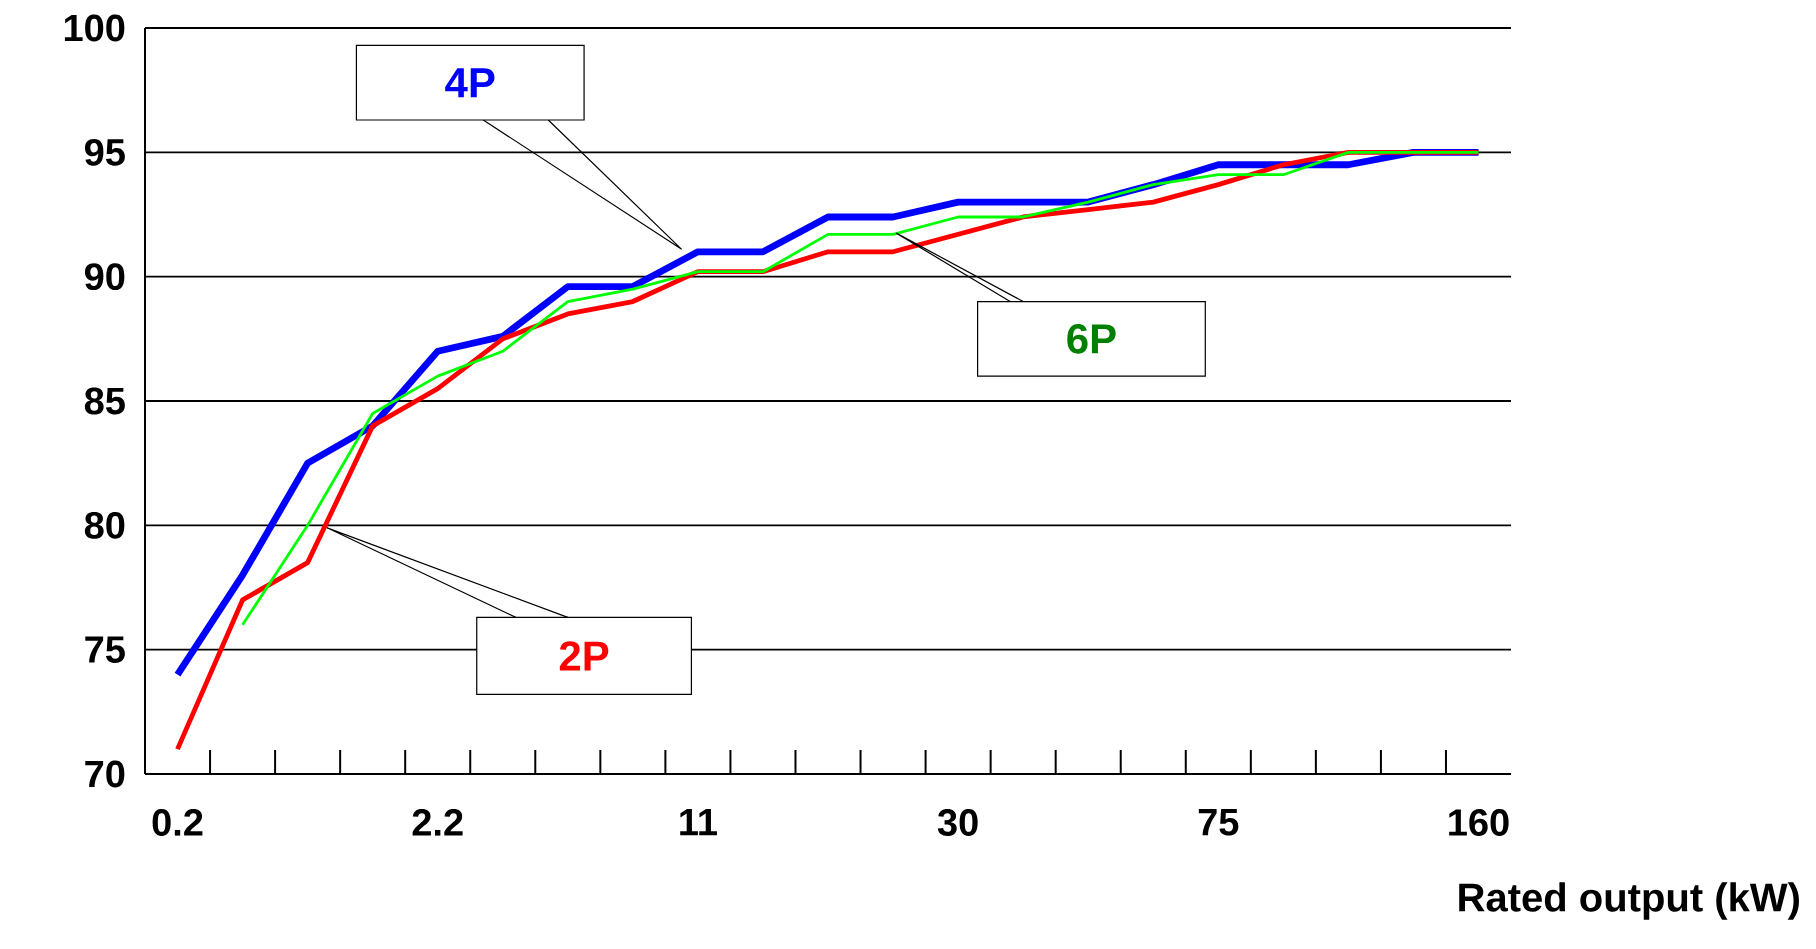 This screenshot has height=949, width=1816. What do you see at coordinates (437, 822) in the screenshot?
I see `x-tick-label: 2.2` at bounding box center [437, 822].